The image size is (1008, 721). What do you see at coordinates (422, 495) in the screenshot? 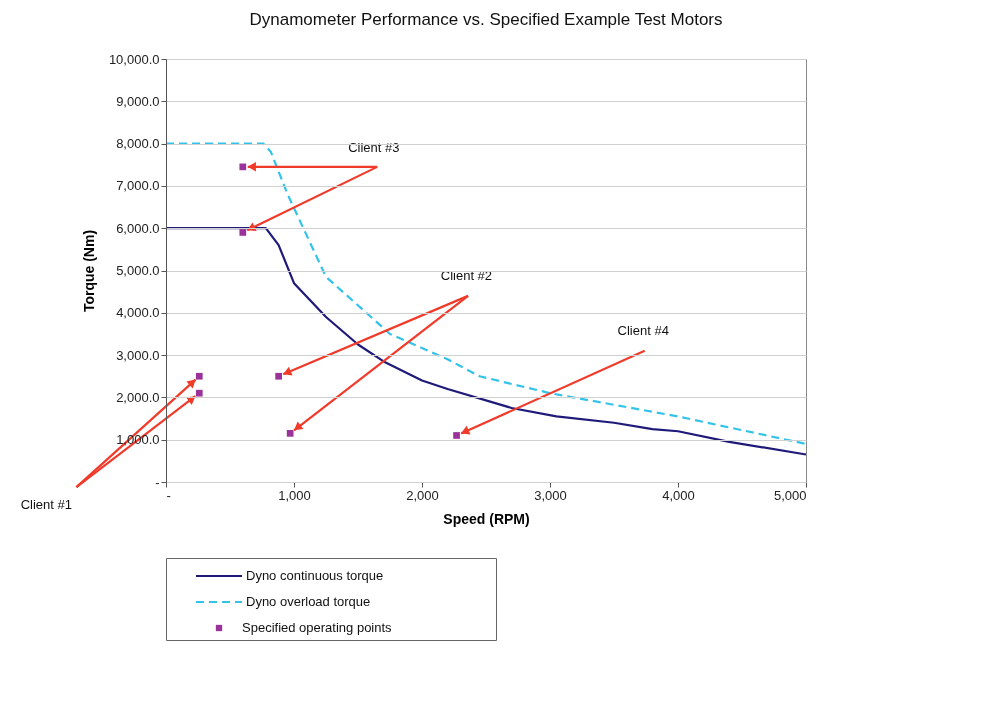
I see `x-tick-label: 2,000` at bounding box center [422, 495].